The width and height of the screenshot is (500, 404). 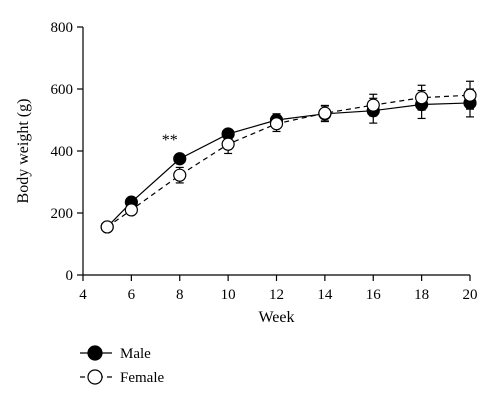 What do you see at coordinates (83, 295) in the screenshot?
I see `x-tick-label: 4` at bounding box center [83, 295].